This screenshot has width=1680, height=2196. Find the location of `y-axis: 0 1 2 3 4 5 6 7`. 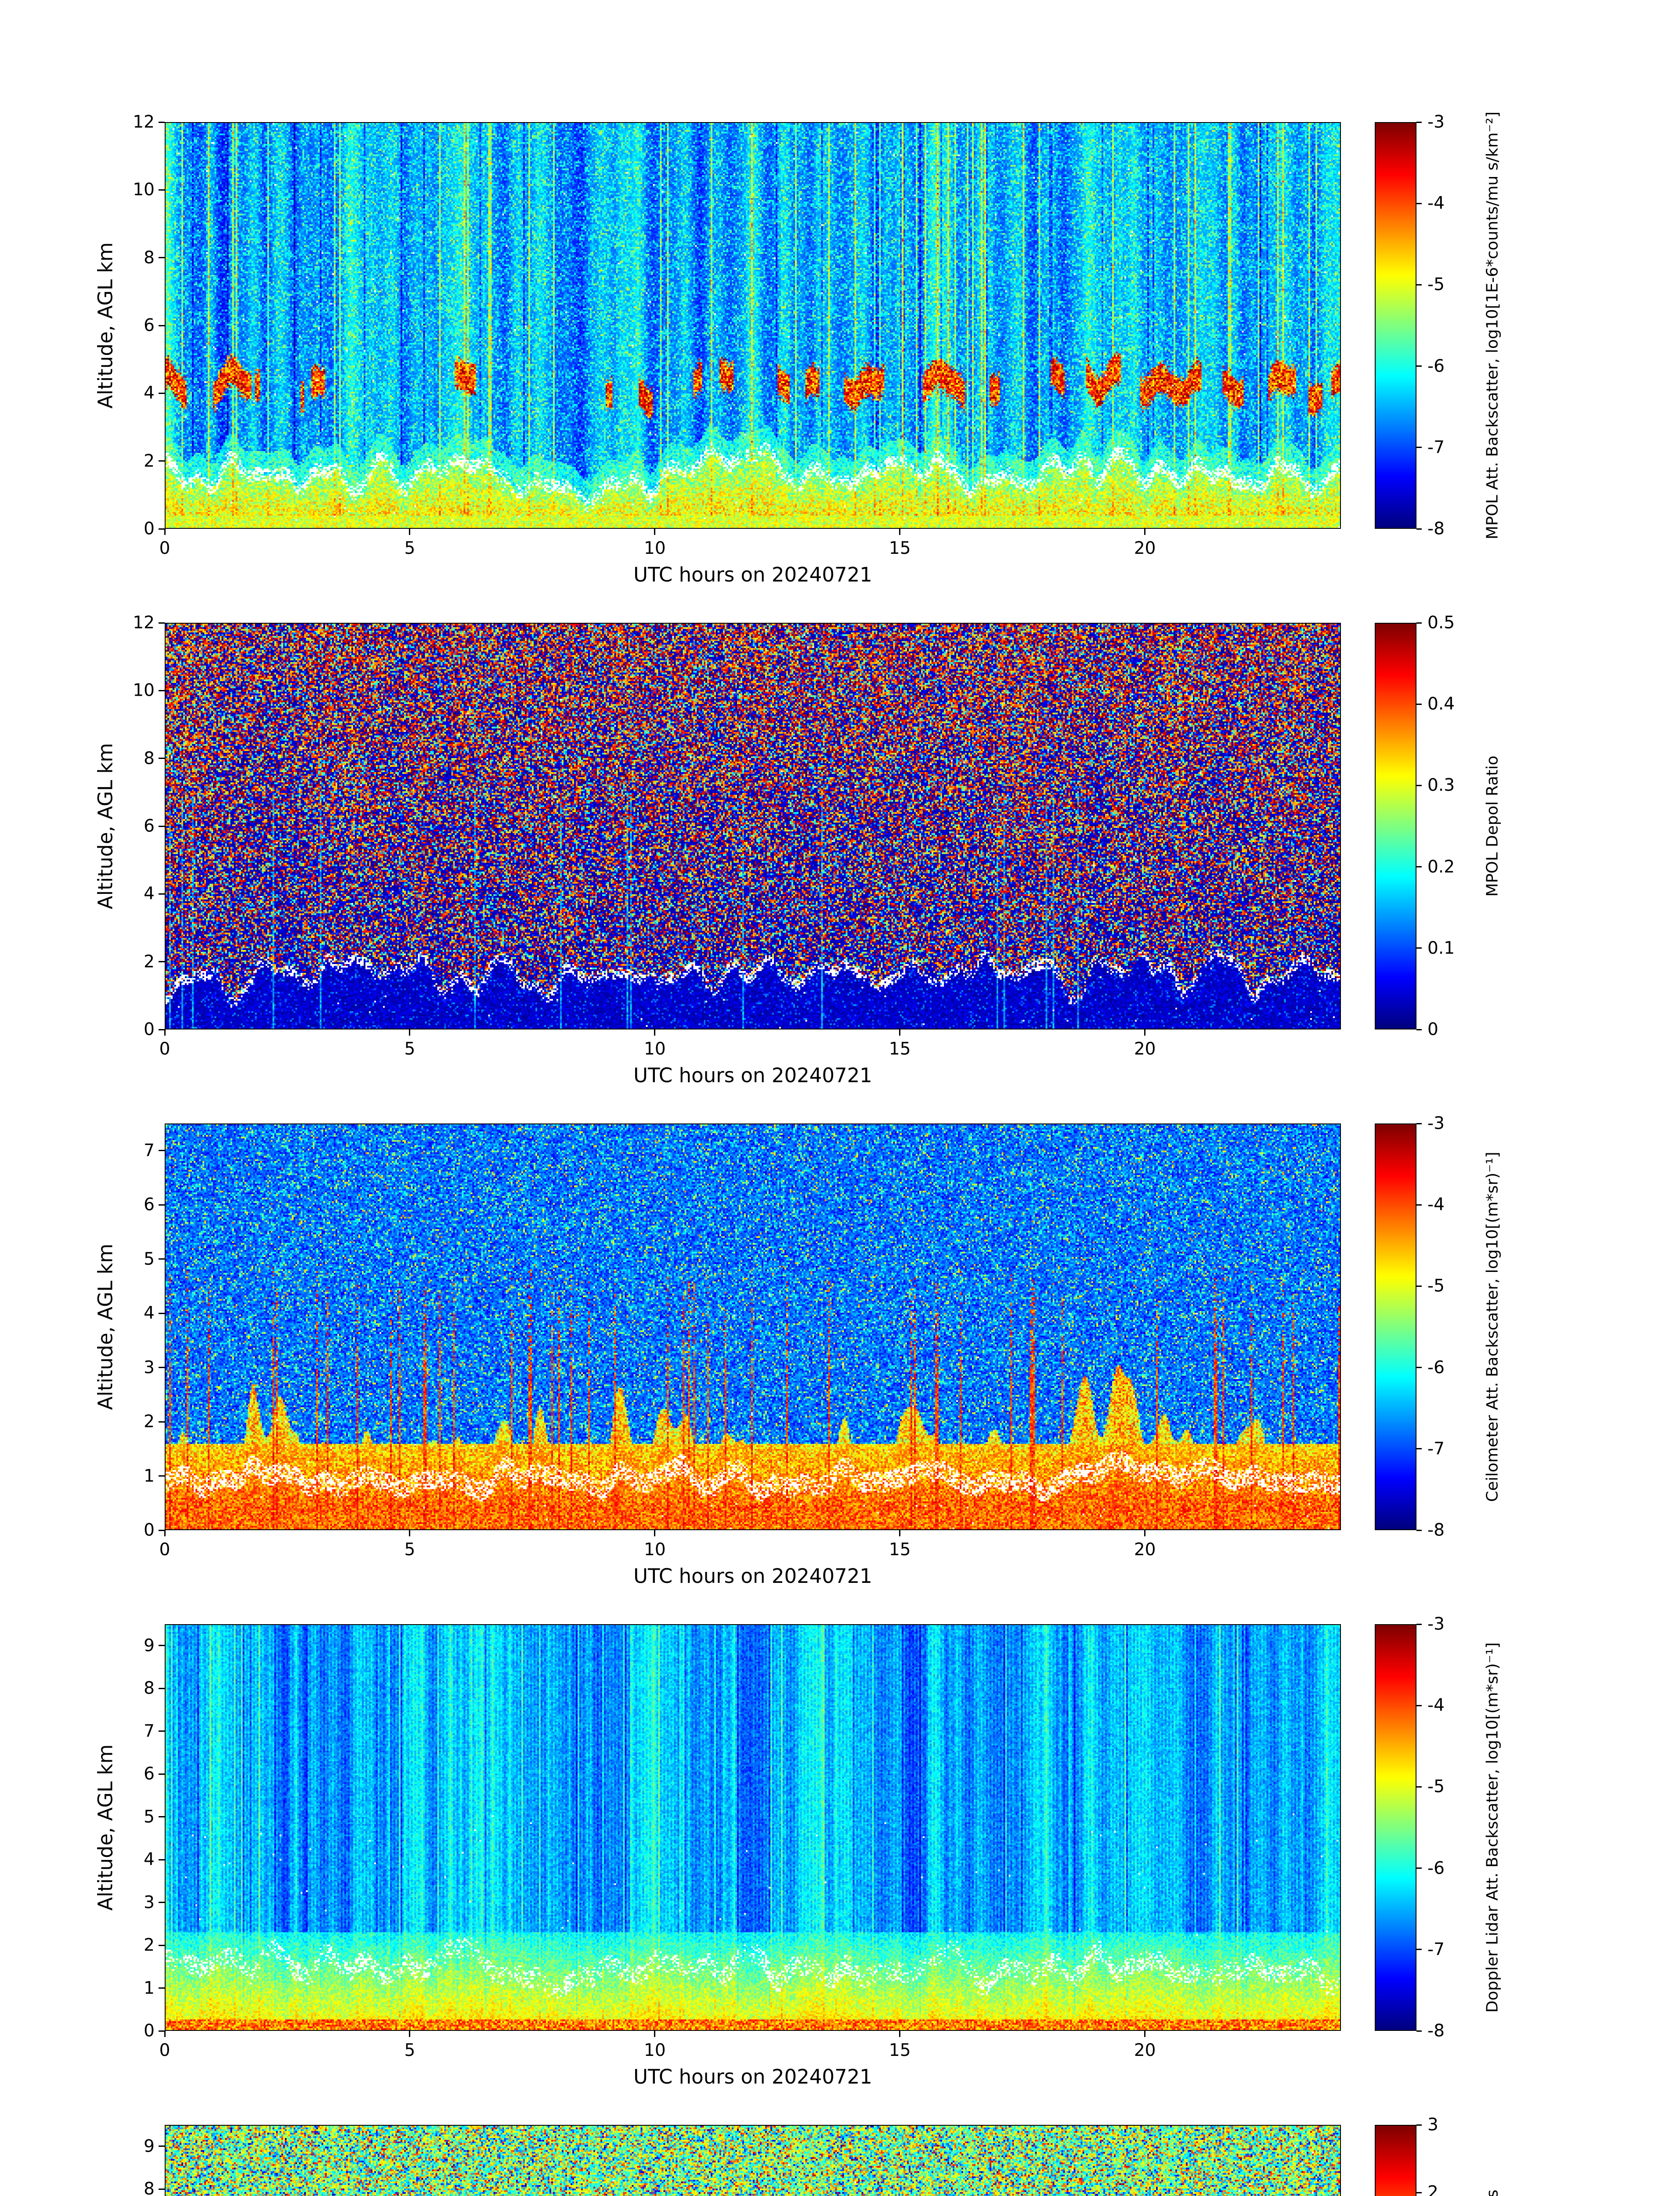

y-axis: 0 1 2 3 4 5 6 7 is located at coordinates (77, 1331).